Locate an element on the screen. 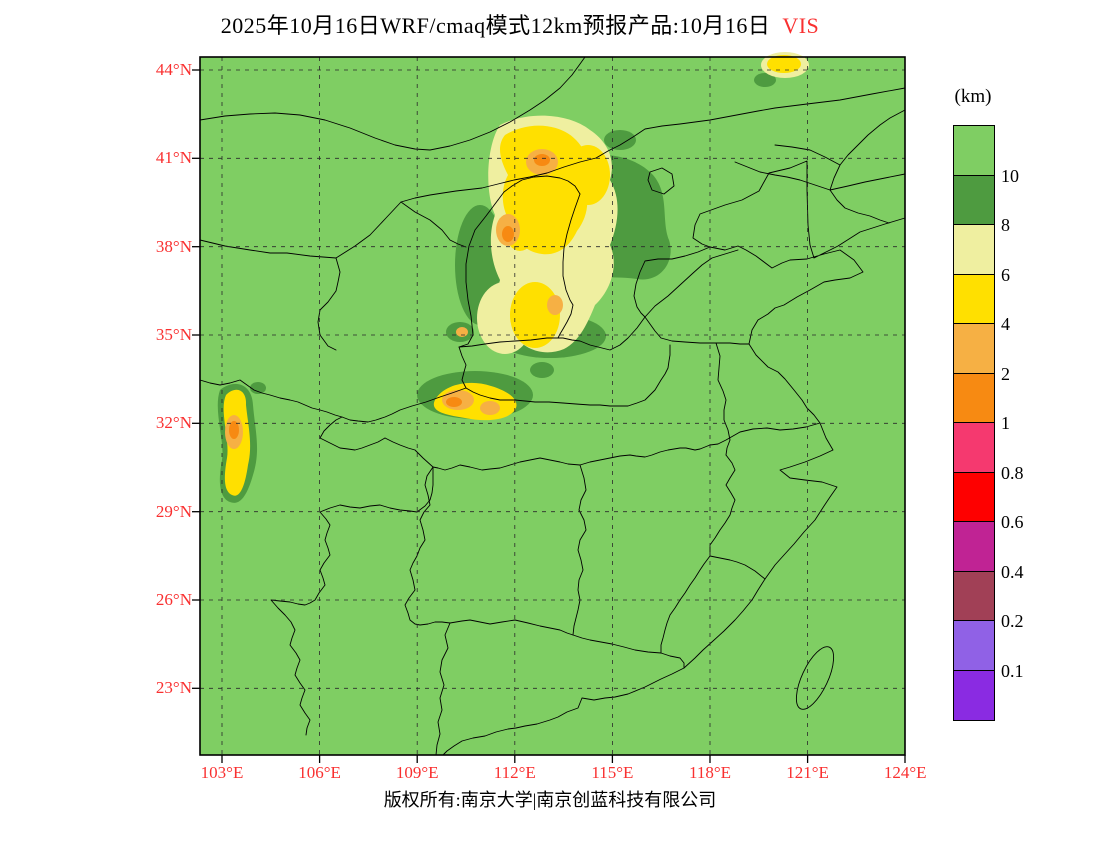 This screenshot has height=850, width=1100. legend-swatches is located at coordinates (974, 423).